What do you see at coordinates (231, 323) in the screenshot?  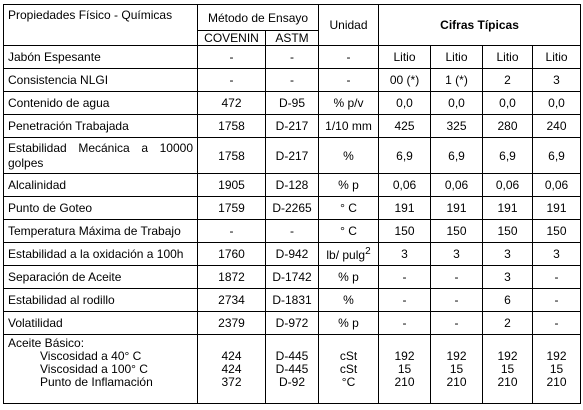 I see `value-cell: 2379` at bounding box center [231, 323].